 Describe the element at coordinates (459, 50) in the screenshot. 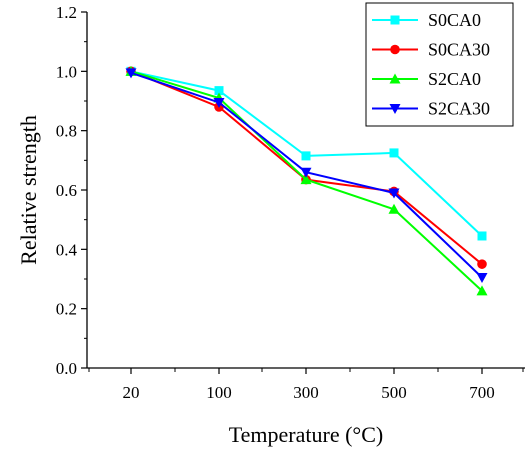

I see `legend-label: S0CA30` at that location.